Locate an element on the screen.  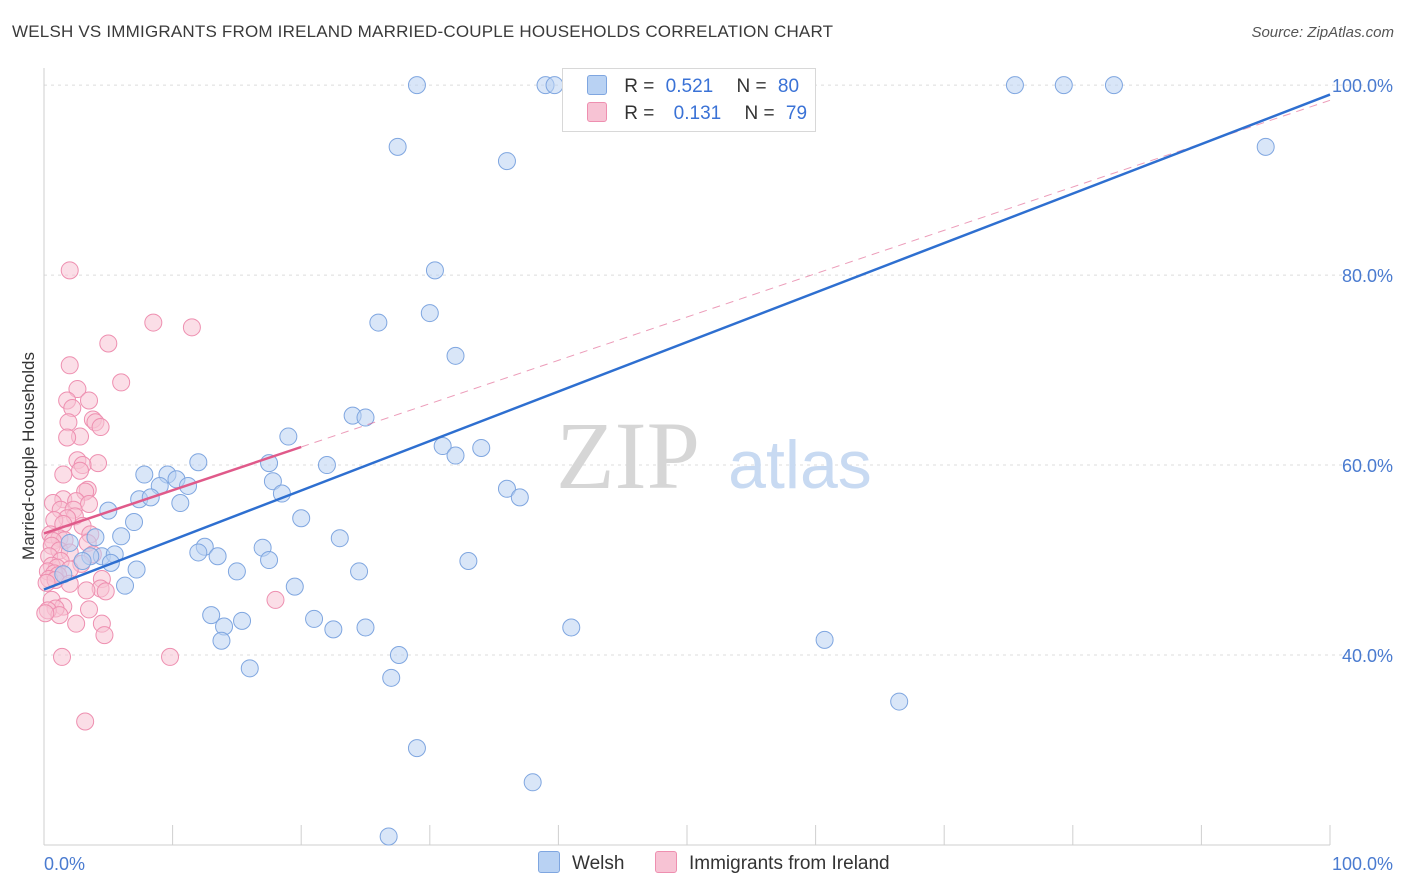
welsh-legend-label: Welsh is located at coordinates (598, 863).